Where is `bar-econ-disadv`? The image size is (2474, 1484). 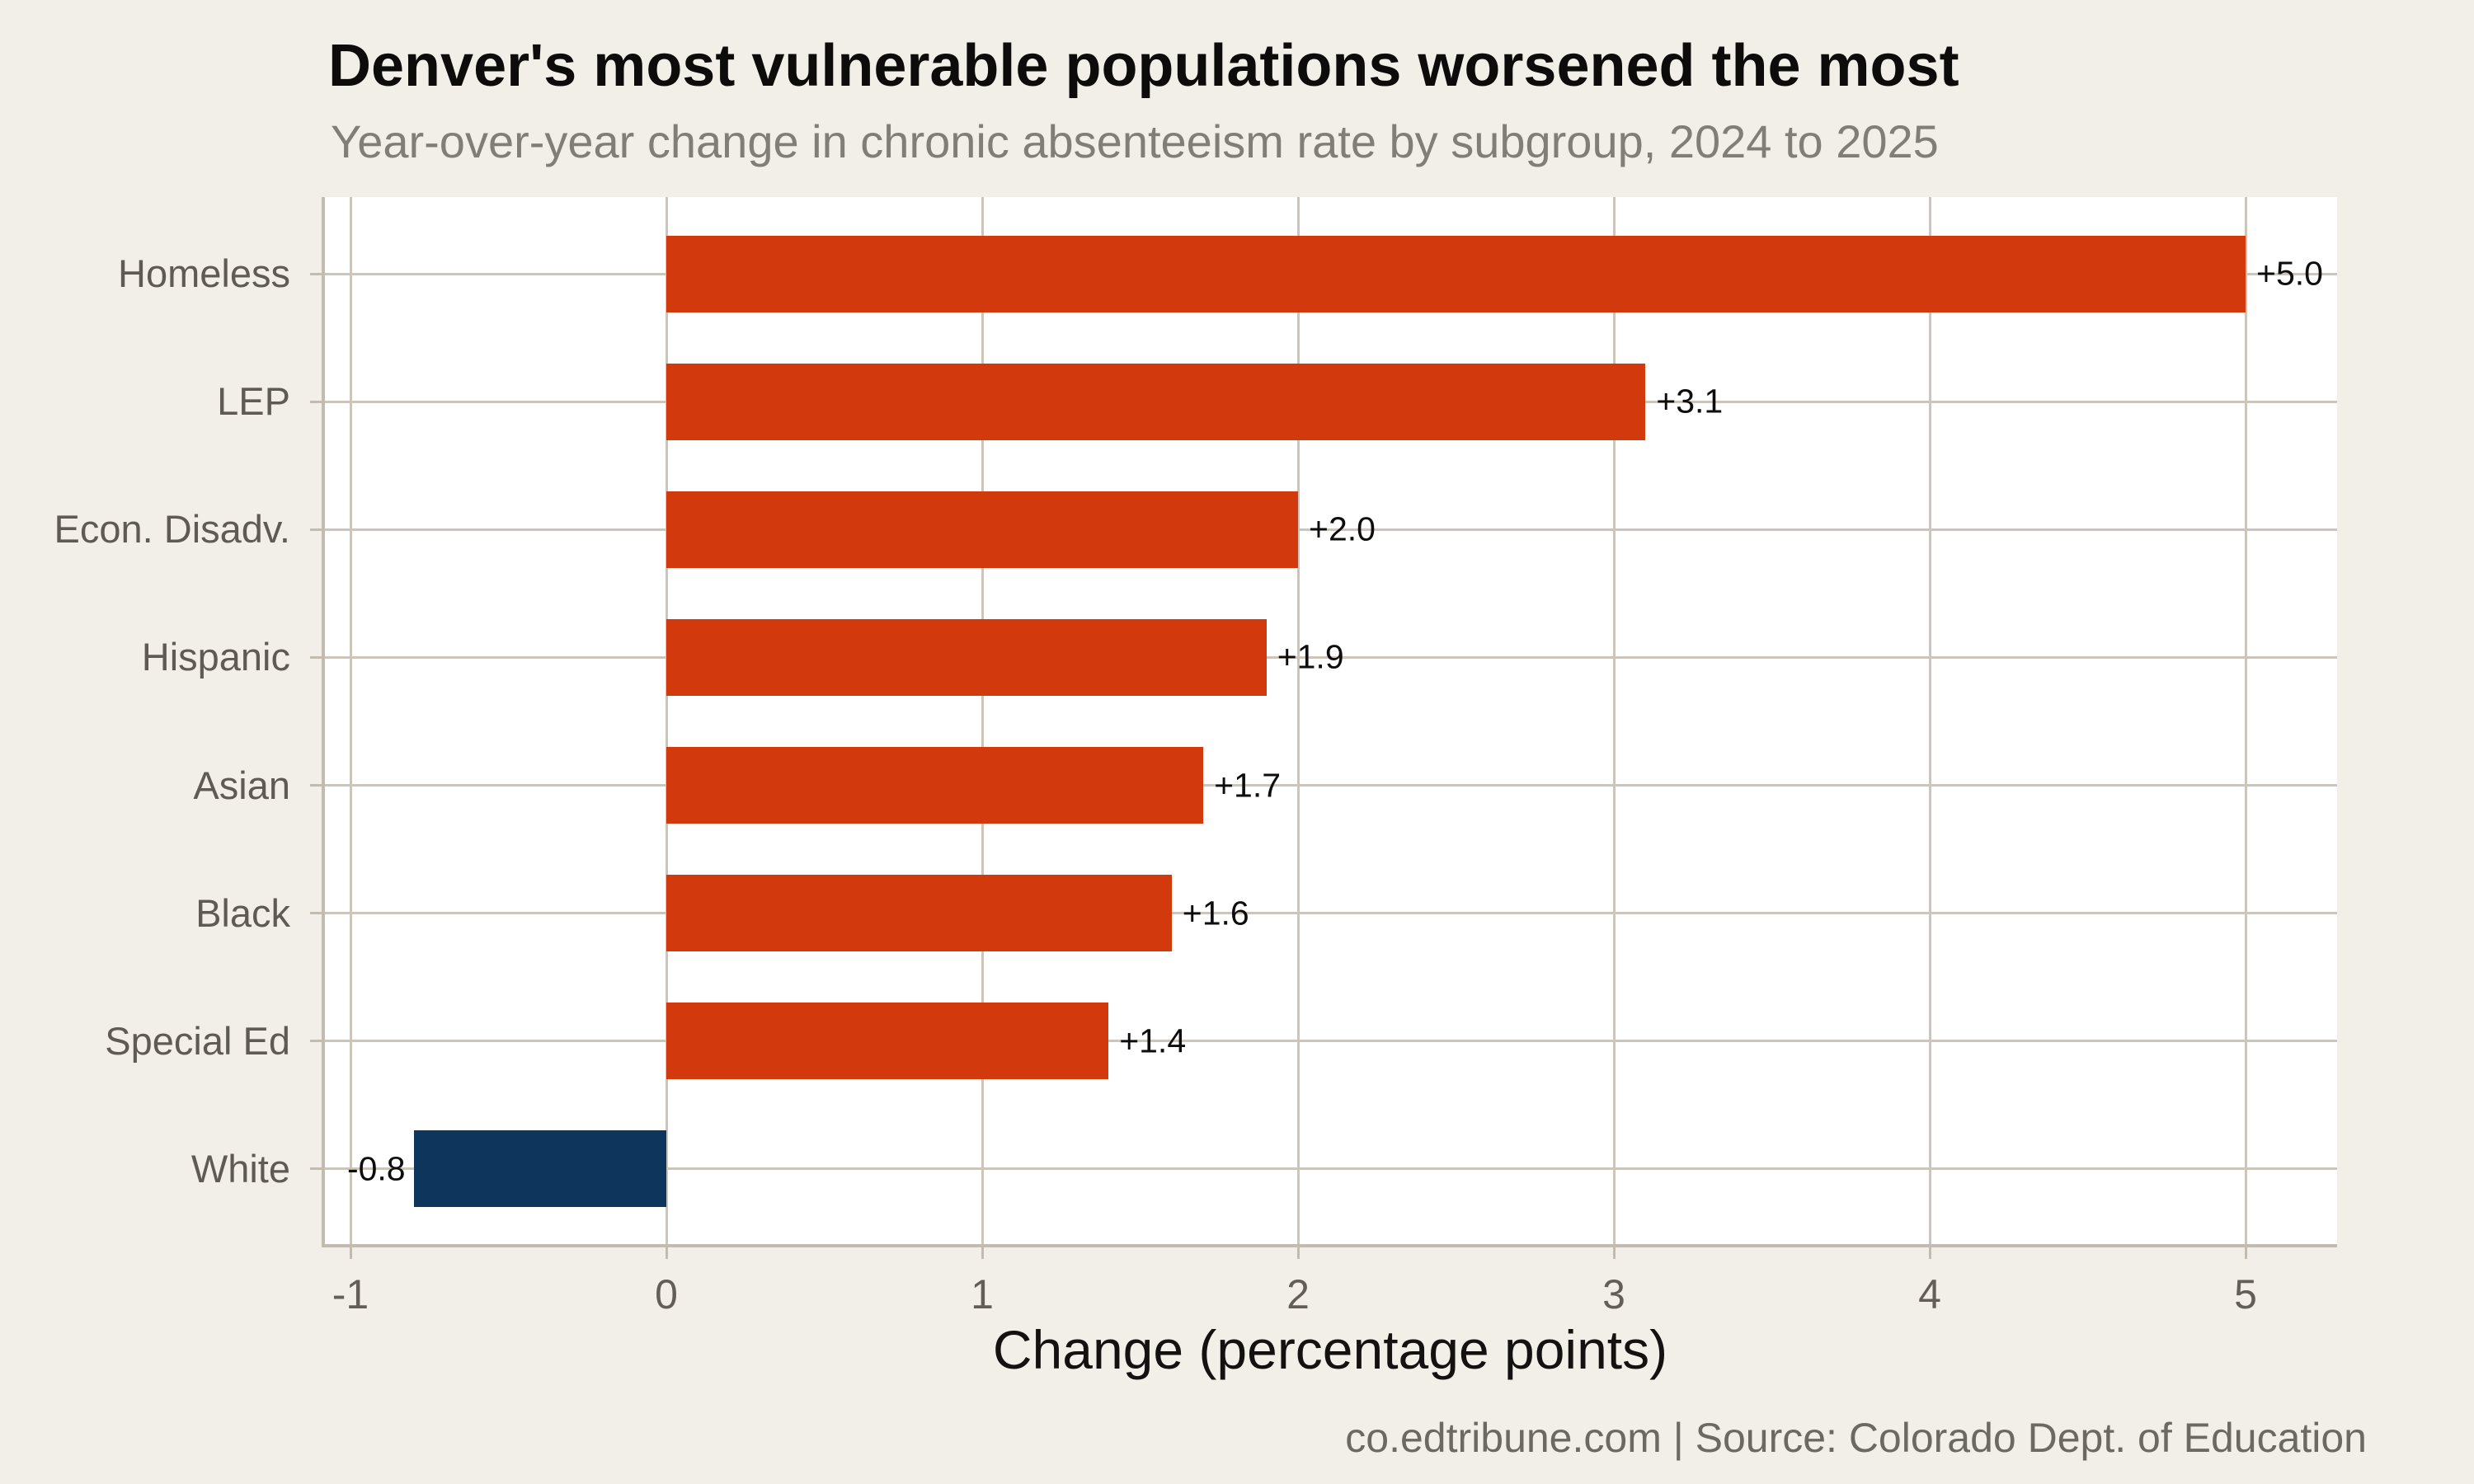 bar-econ-disadv is located at coordinates (982, 529).